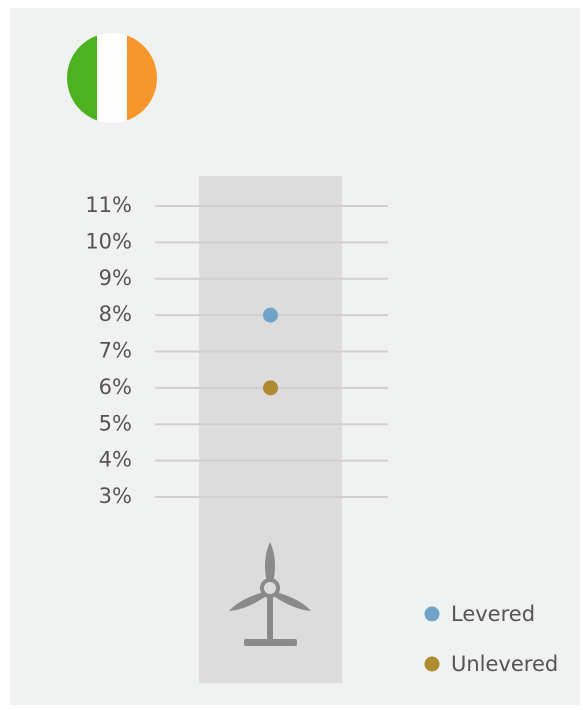  Describe the element at coordinates (493, 614) in the screenshot. I see `legend-label: Levered` at that location.